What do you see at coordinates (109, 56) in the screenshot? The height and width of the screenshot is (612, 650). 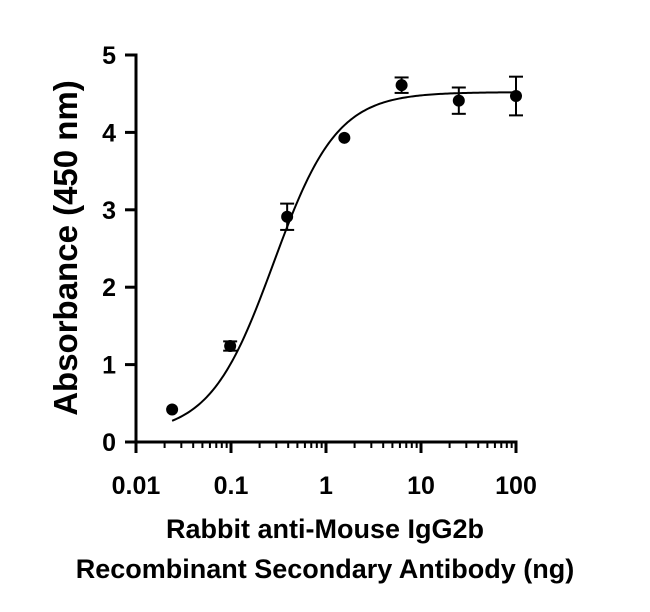 I see `y-tick-label: 5` at bounding box center [109, 56].